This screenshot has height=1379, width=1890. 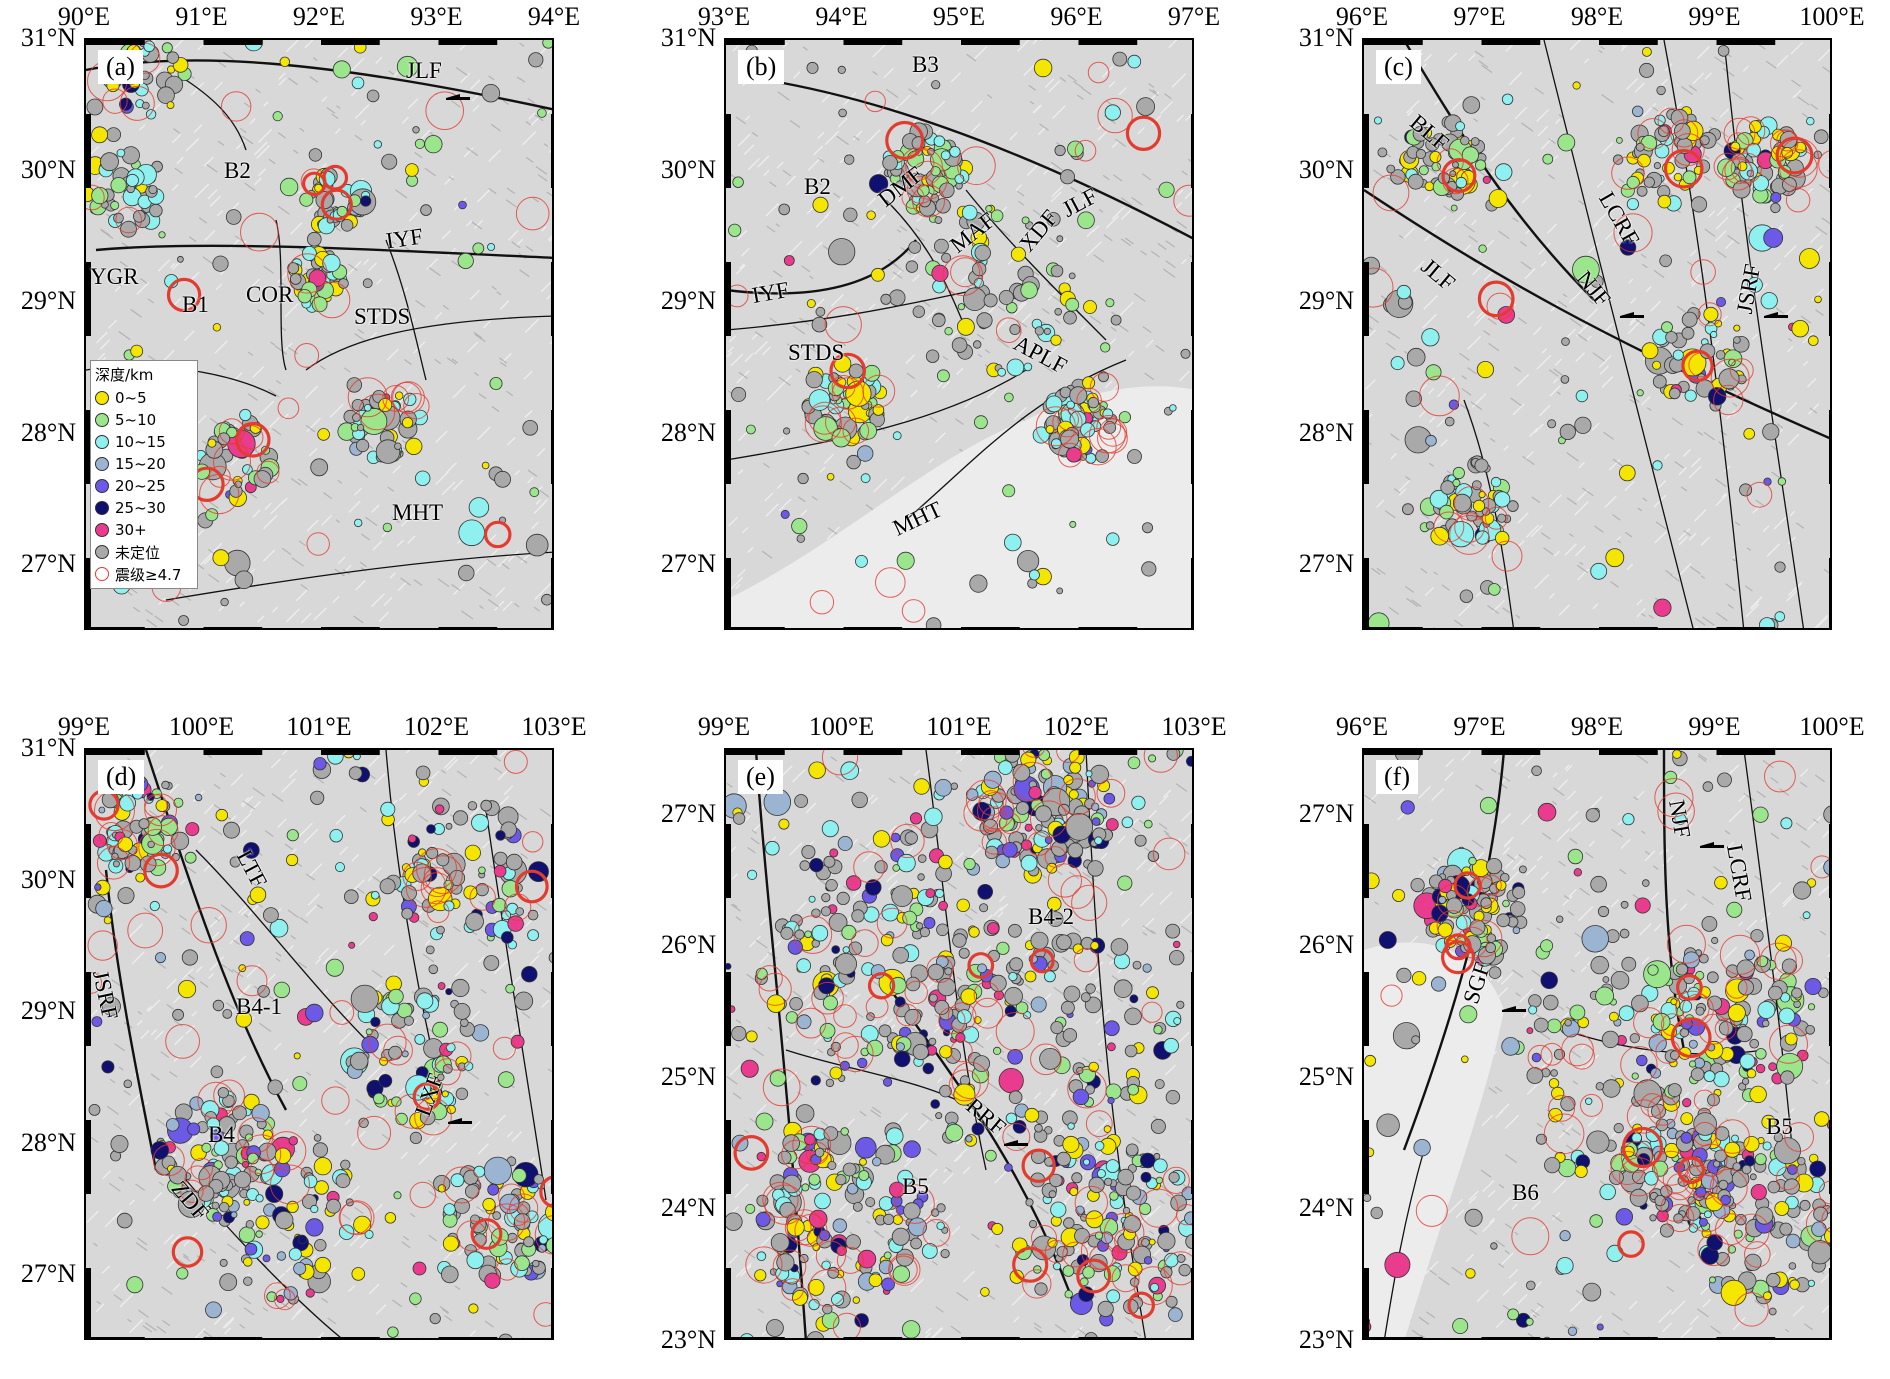 What do you see at coordinates (1076, 16) in the screenshot?
I see `longitude-tick-label: 96°E` at bounding box center [1076, 16].